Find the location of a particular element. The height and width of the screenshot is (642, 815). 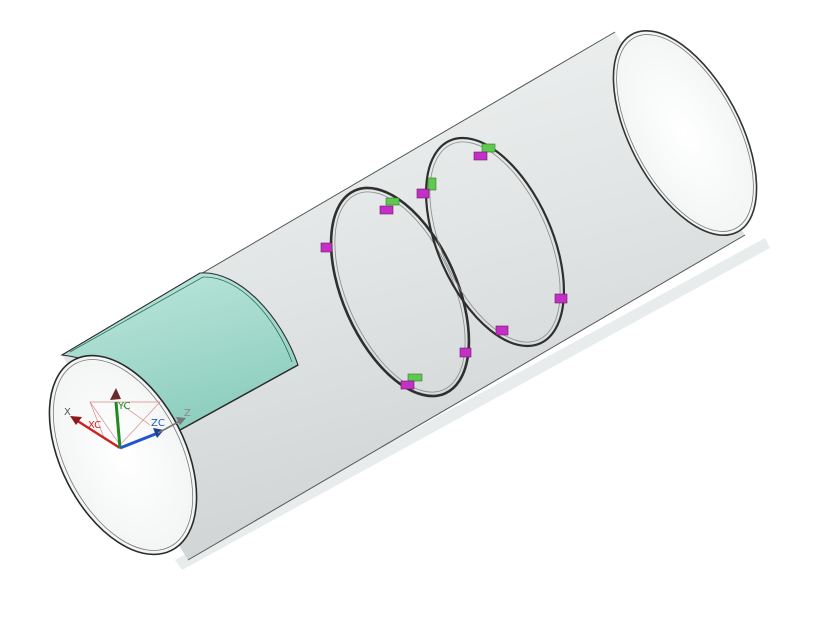

ring-2-inner-edge is located at coordinates (495, 242).